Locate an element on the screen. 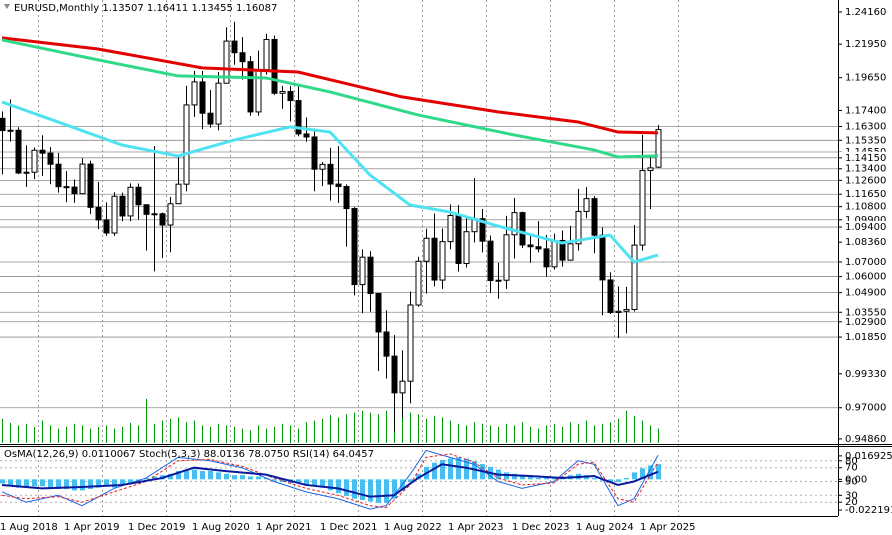 The image size is (892, 535). y-tick-label: 0.94860 is located at coordinates (865, 439).